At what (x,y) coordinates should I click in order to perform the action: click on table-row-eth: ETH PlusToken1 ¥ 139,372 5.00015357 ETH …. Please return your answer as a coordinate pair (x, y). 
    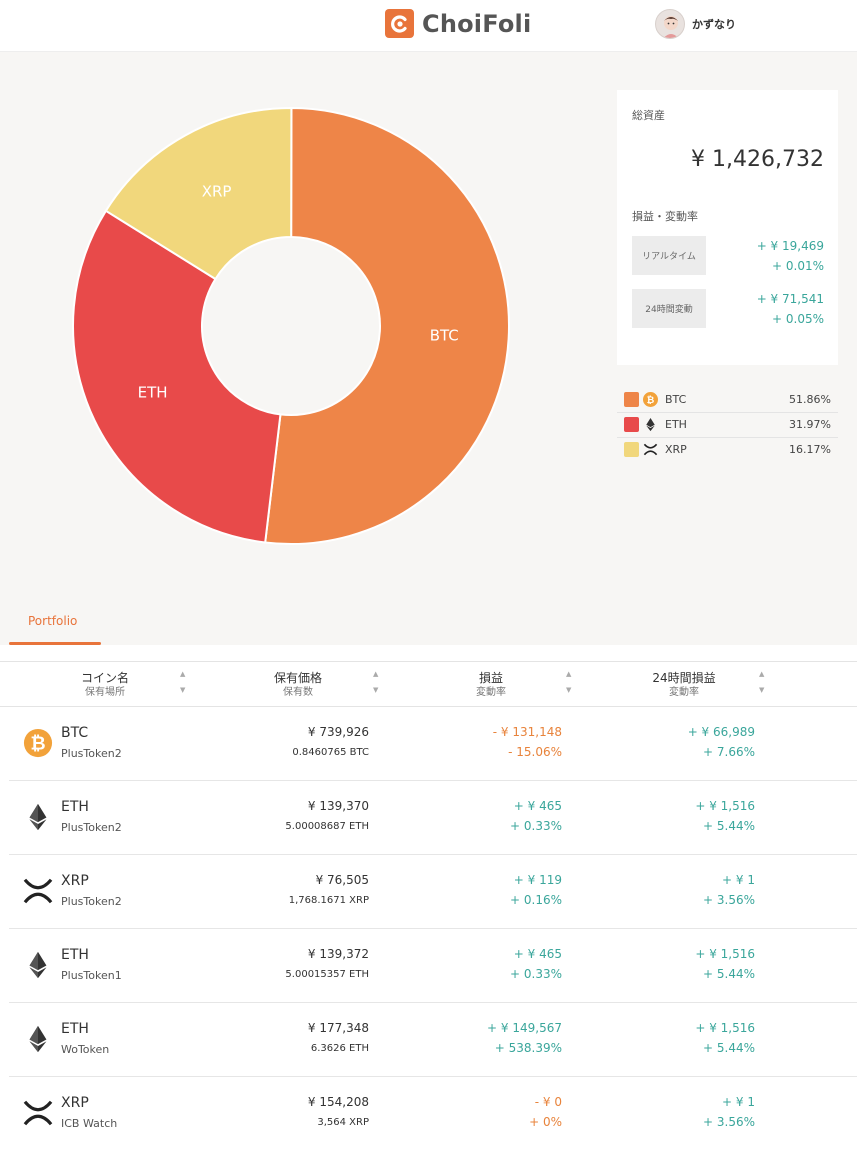
    Looking at the image, I should click on (433, 966).